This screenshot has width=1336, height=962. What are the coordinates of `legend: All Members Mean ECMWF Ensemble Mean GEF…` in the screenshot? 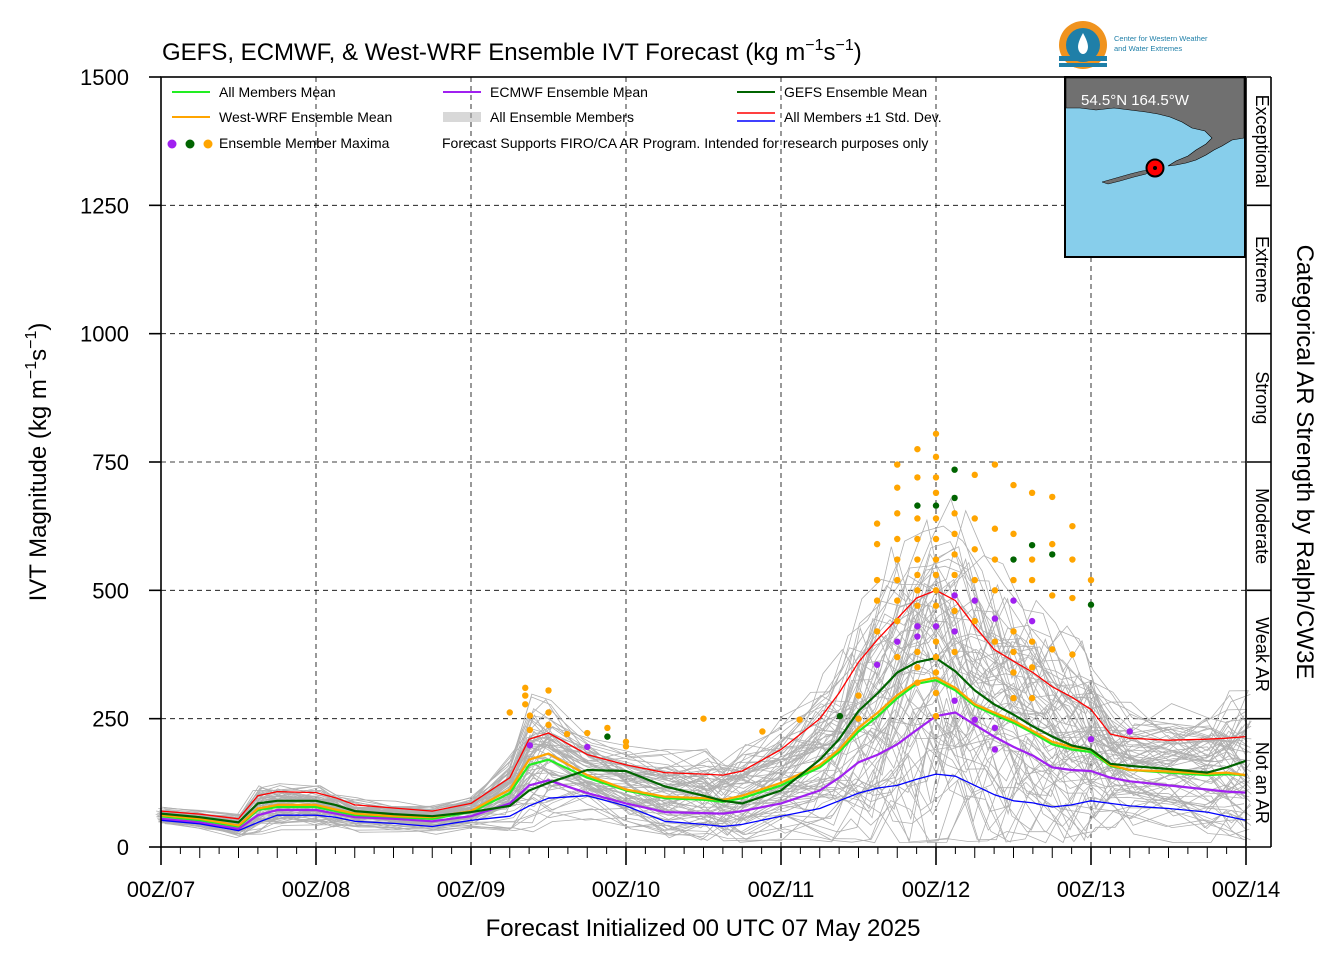 It's located at (554, 117).